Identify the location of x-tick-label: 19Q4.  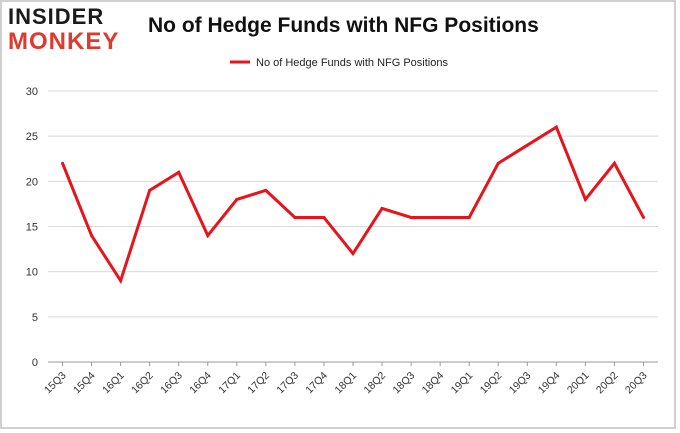
(549, 383).